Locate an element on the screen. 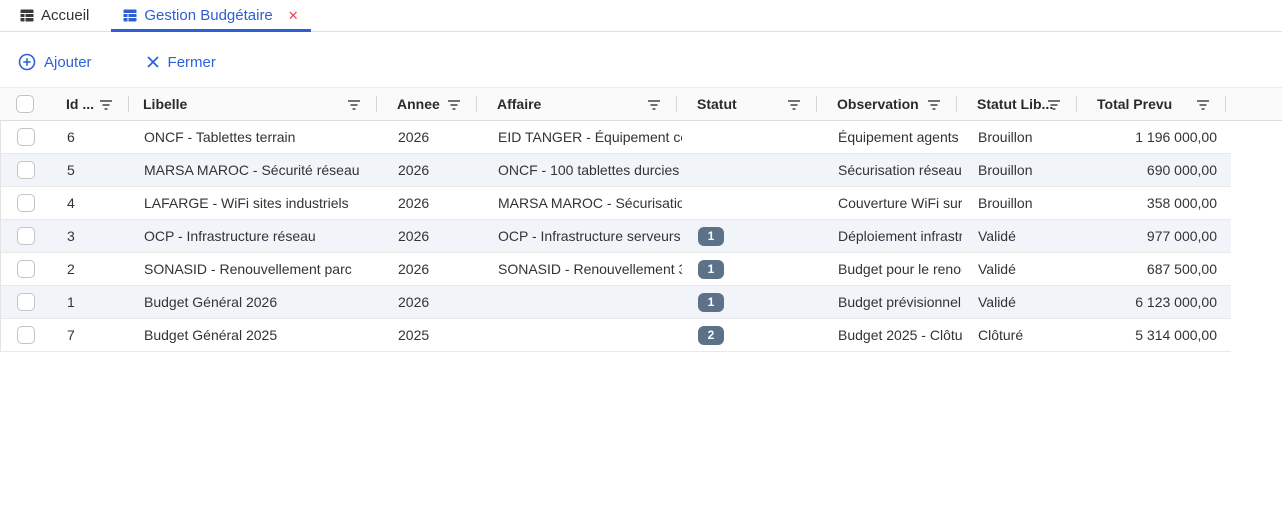  statut-count-badge: 2 is located at coordinates (711, 335).